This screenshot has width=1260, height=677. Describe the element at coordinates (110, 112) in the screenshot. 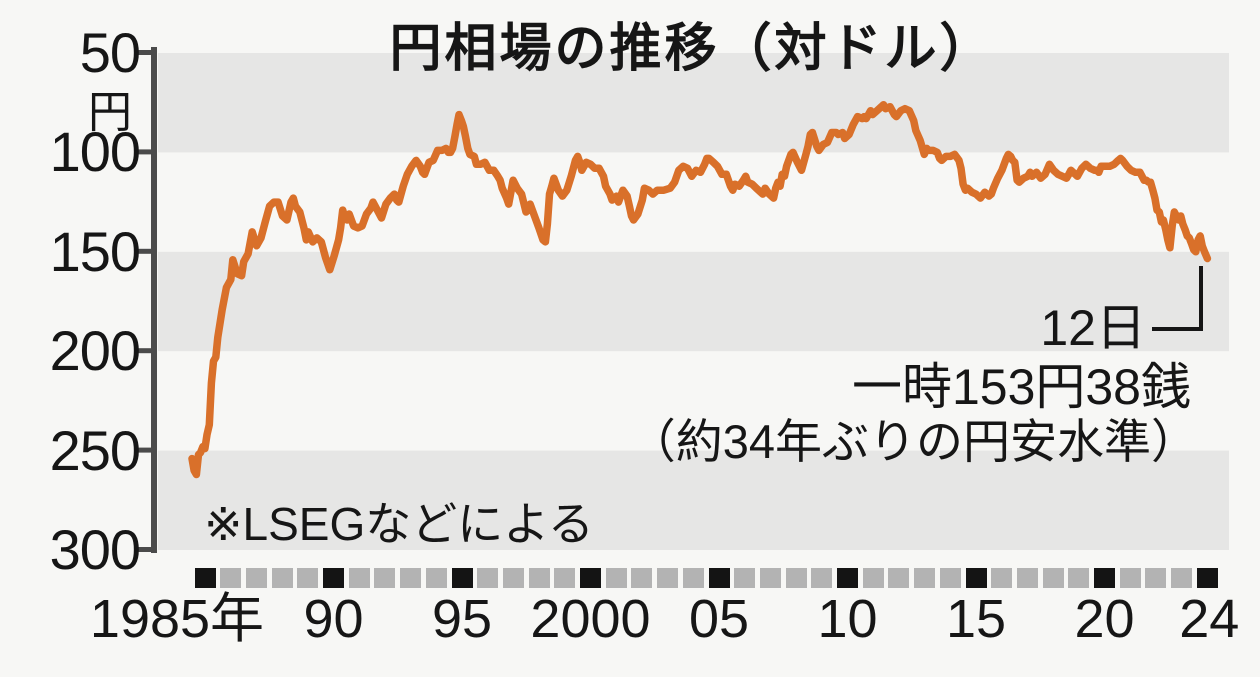

I see `y-axis-unit-label: 円` at that location.